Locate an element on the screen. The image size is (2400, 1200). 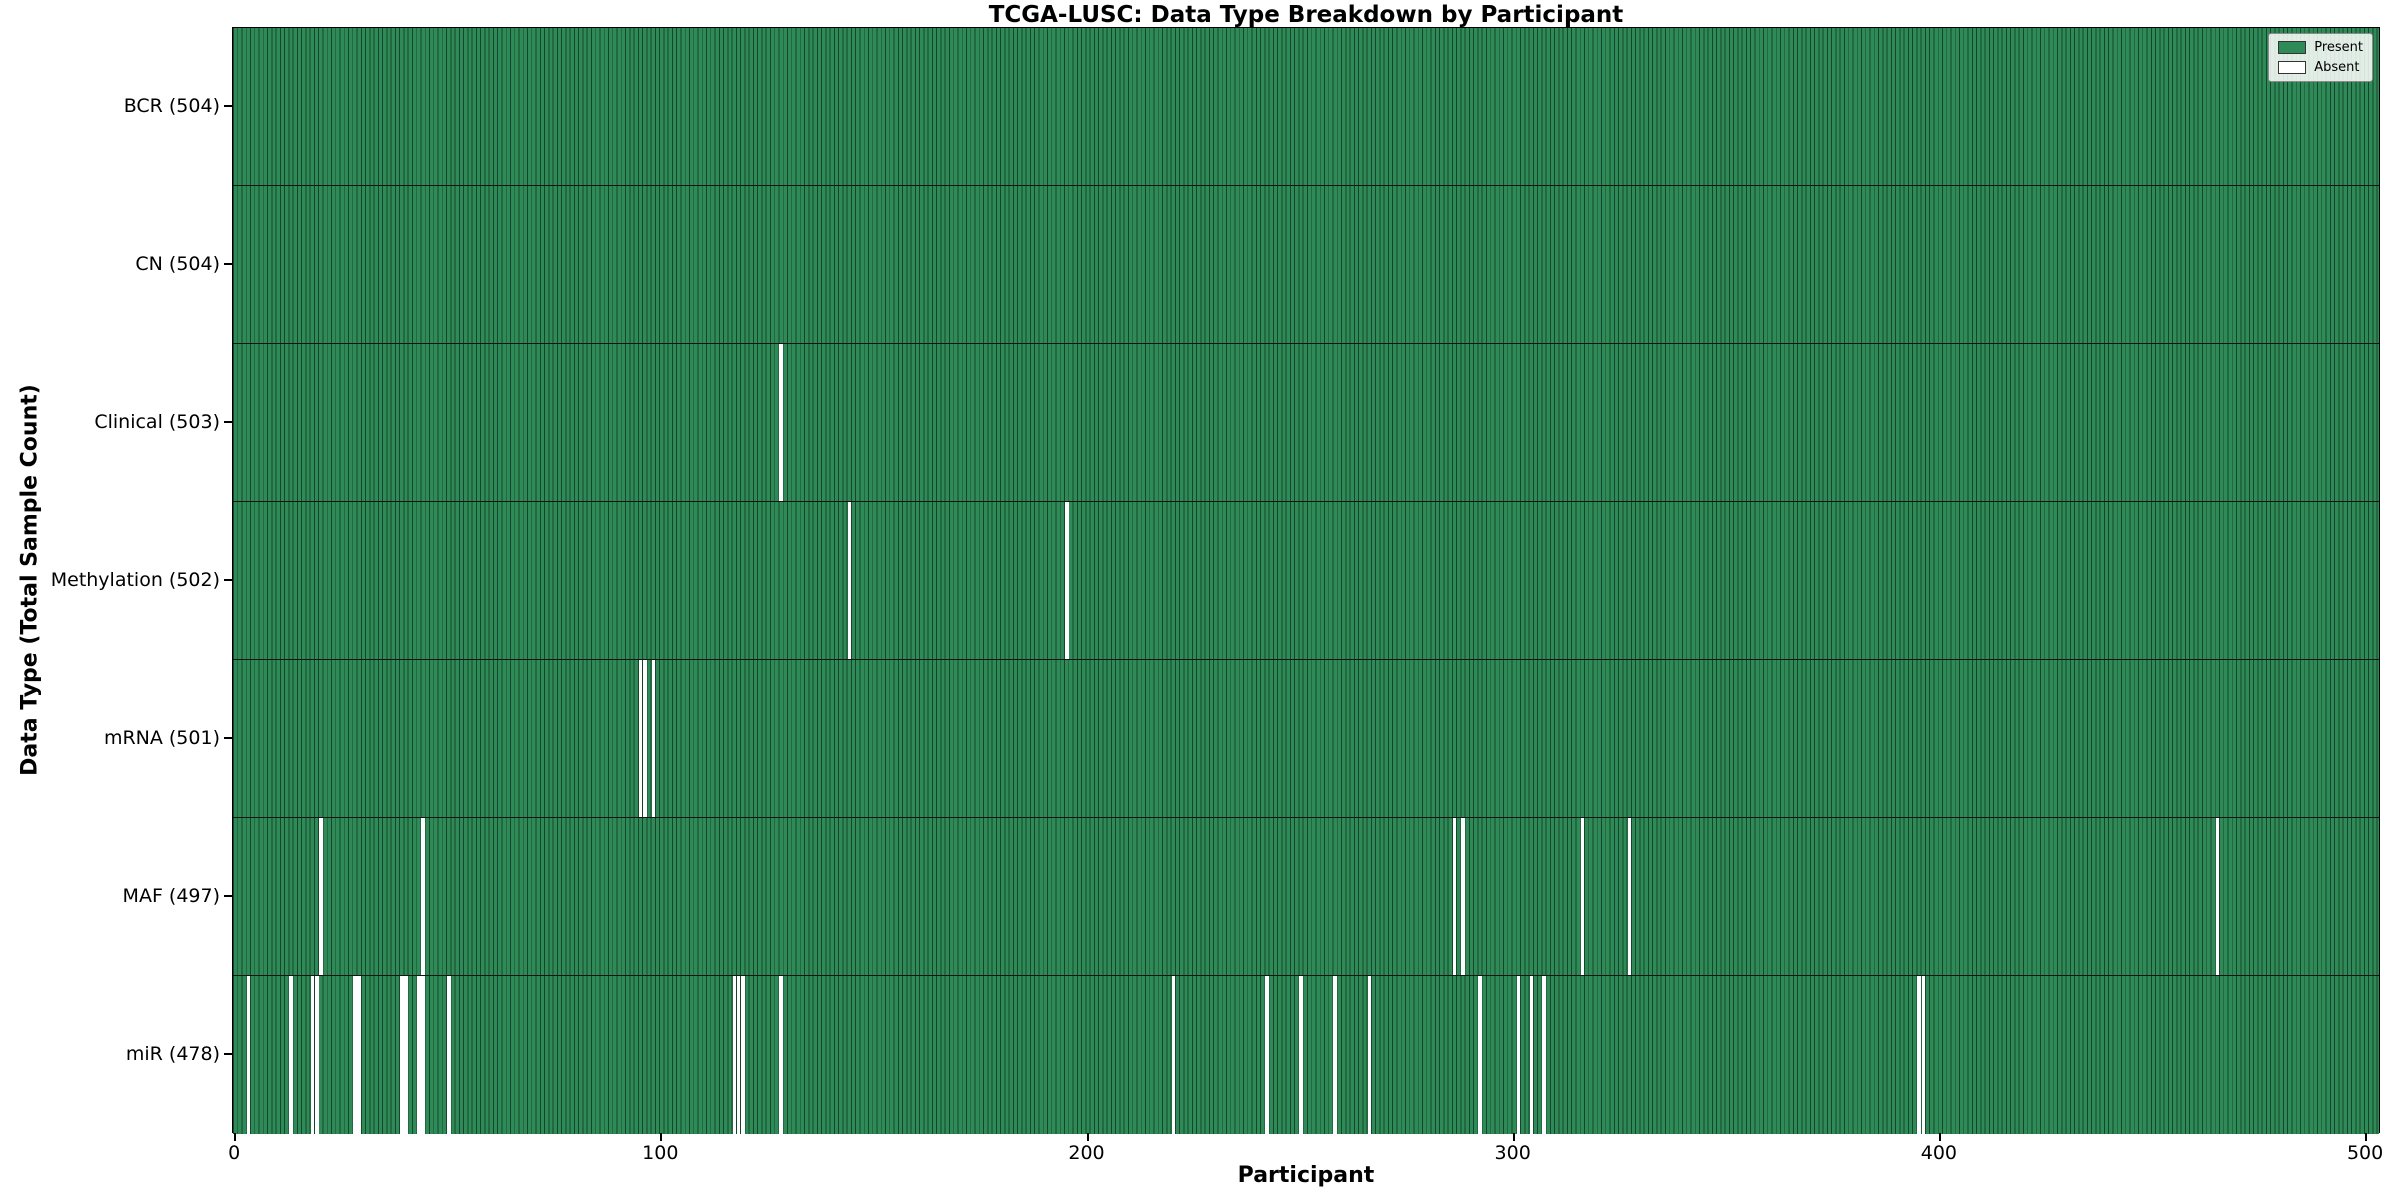
ytick-label-miR: miR (478) is located at coordinates (172, 1054).